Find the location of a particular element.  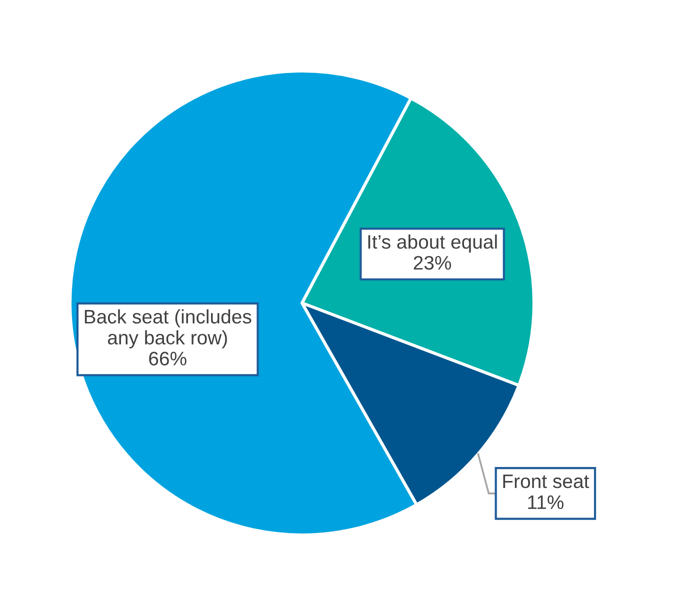

data-label: 23% is located at coordinates (433, 263).